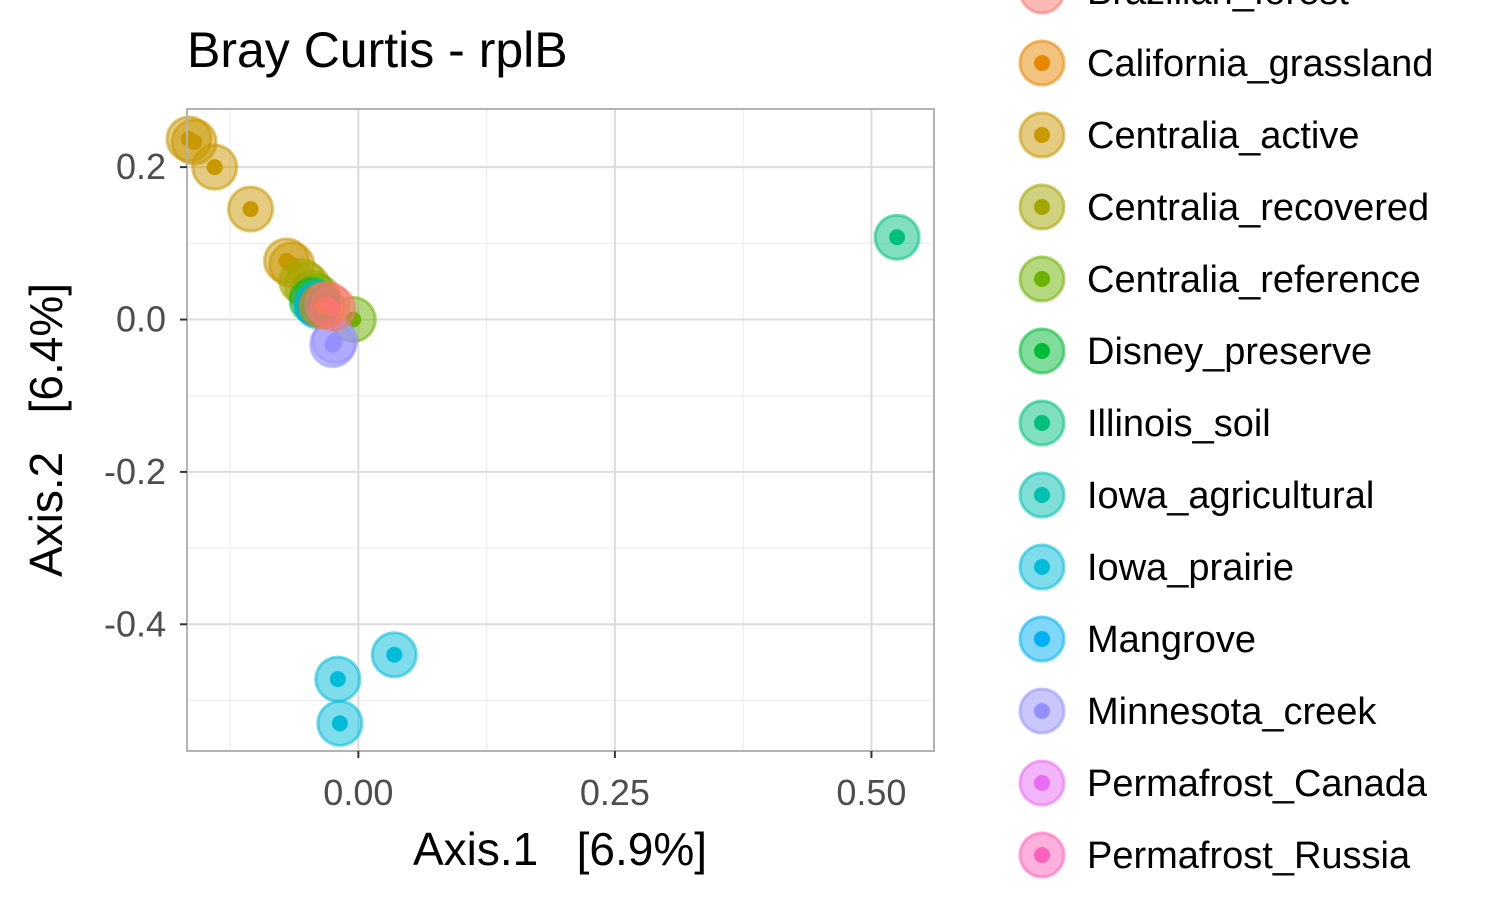 Image resolution: width=1500 pixels, height=900 pixels. I want to click on y-axis-label: Axis.2 [6.4%], so click(46, 430).